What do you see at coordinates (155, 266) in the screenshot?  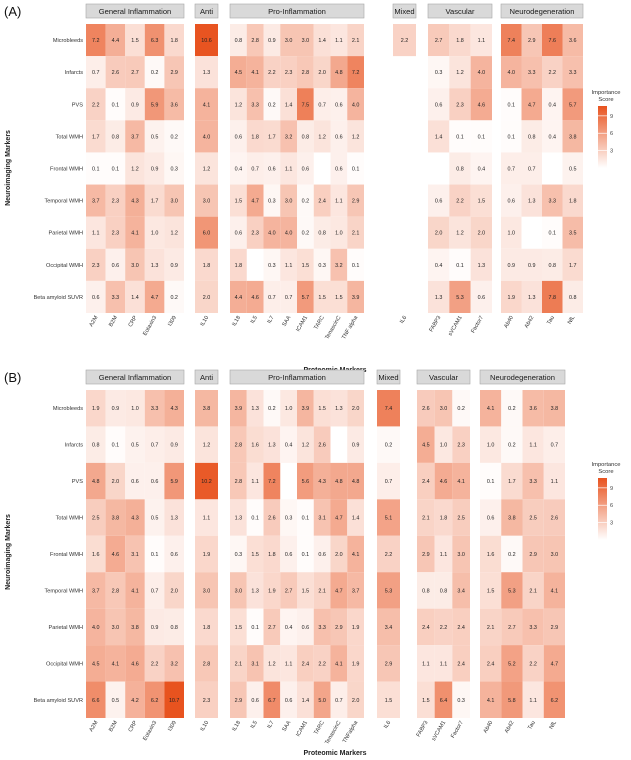 I see `cell-value-label: 1.3` at bounding box center [155, 266].